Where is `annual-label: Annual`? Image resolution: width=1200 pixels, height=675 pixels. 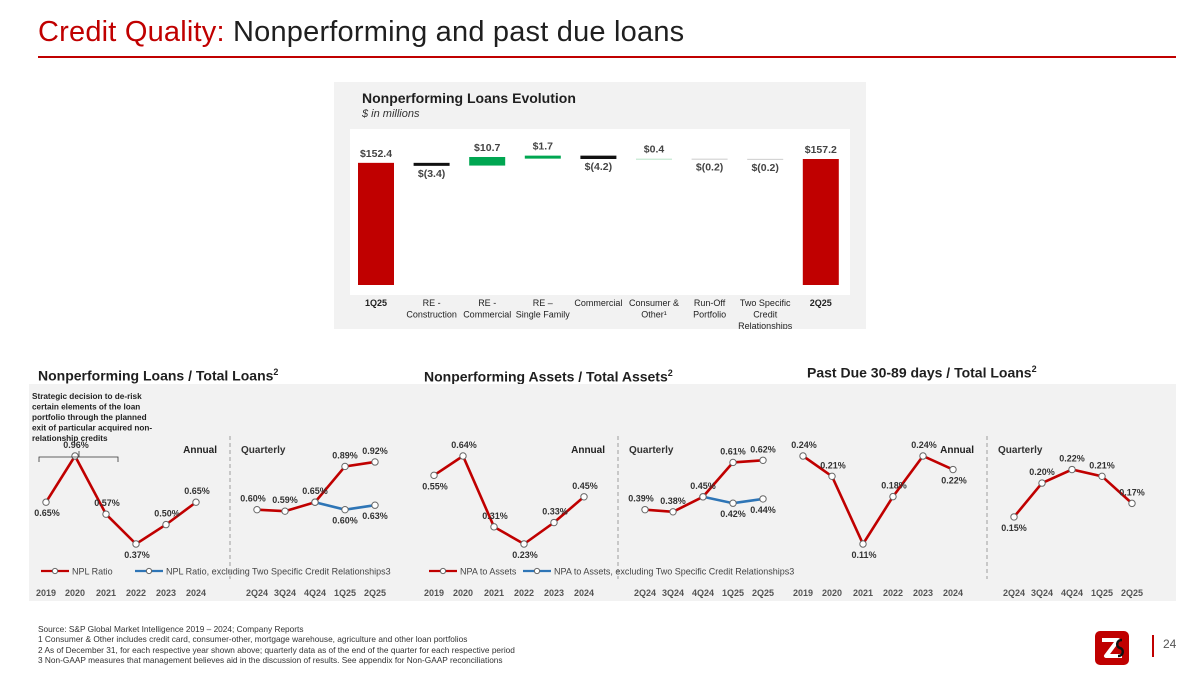 annual-label: Annual is located at coordinates (200, 450).